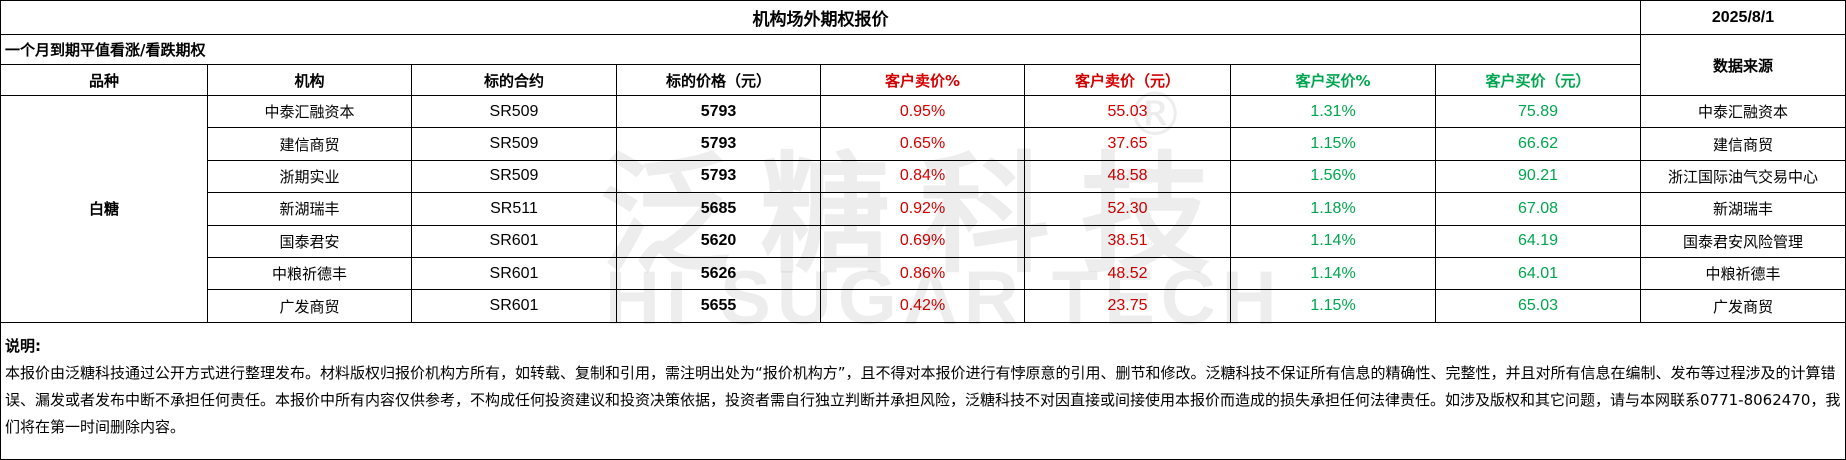 This screenshot has height=460, width=1846. Describe the element at coordinates (1538, 176) in the screenshot. I see `cell-buy: 90.21` at that location.